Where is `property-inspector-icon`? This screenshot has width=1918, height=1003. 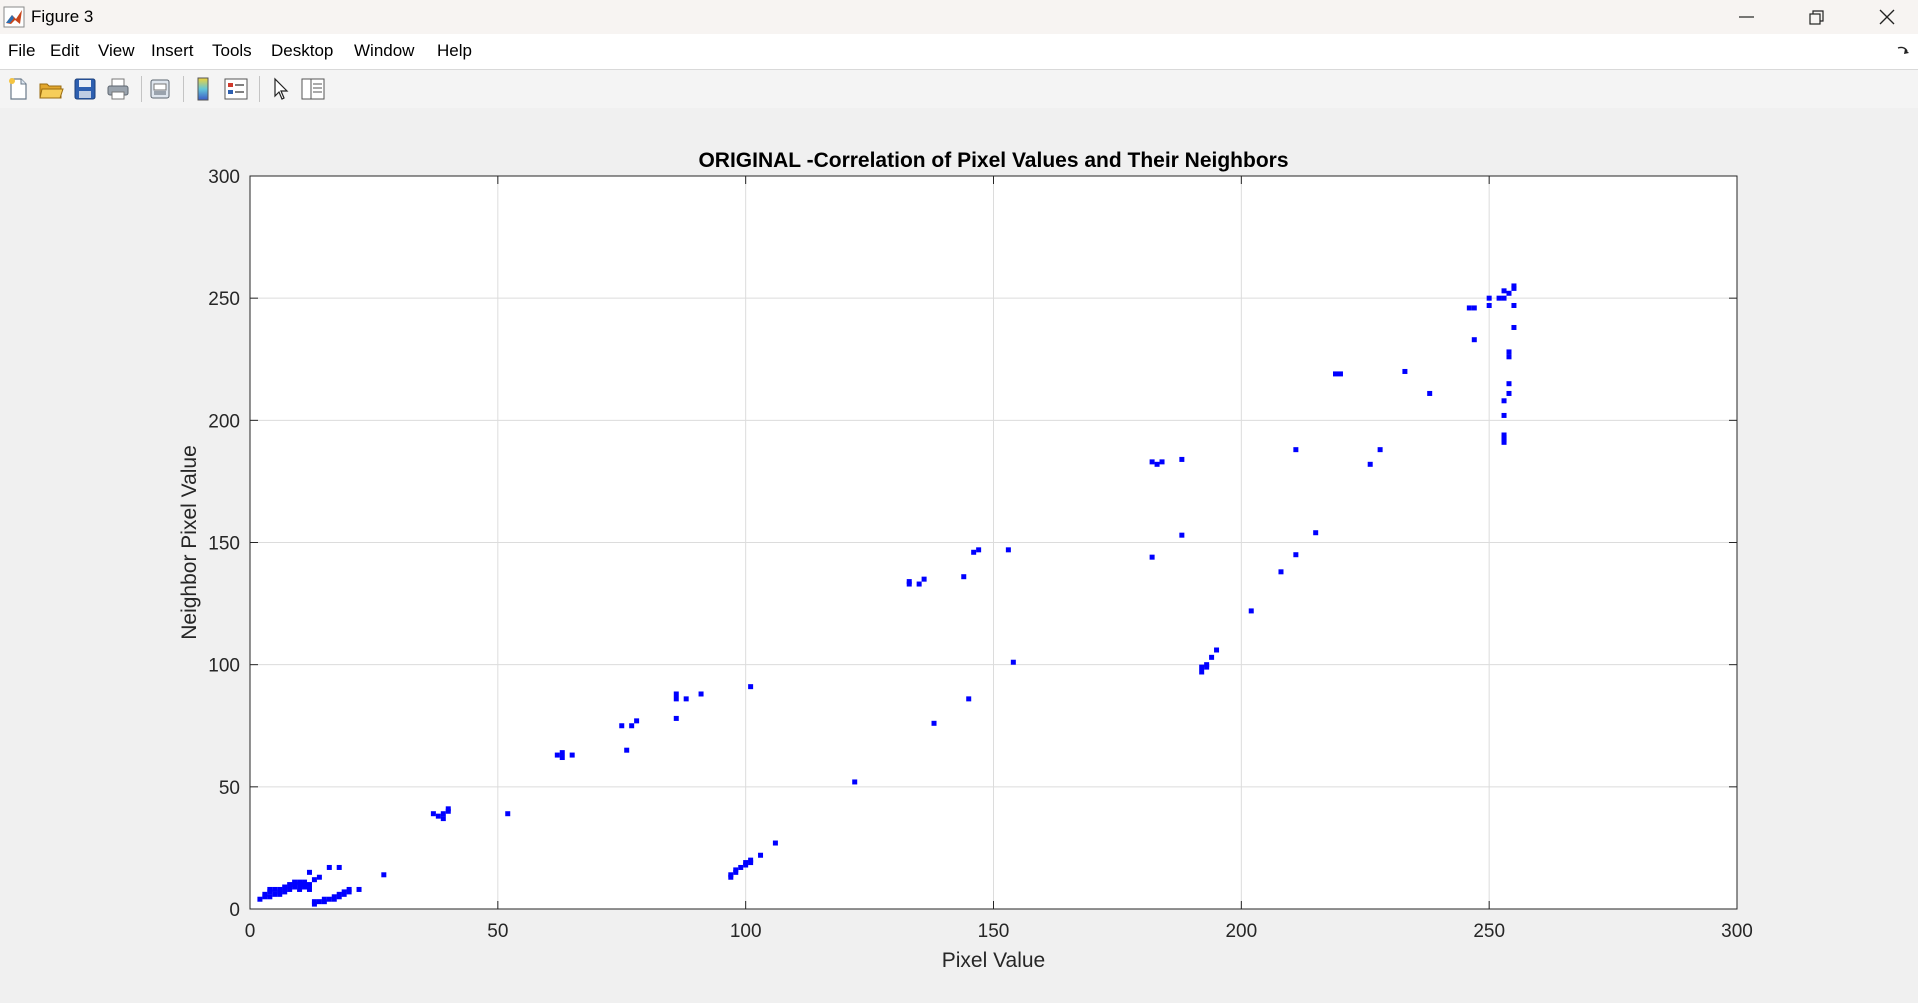
property-inspector-icon is located at coordinates (313, 89).